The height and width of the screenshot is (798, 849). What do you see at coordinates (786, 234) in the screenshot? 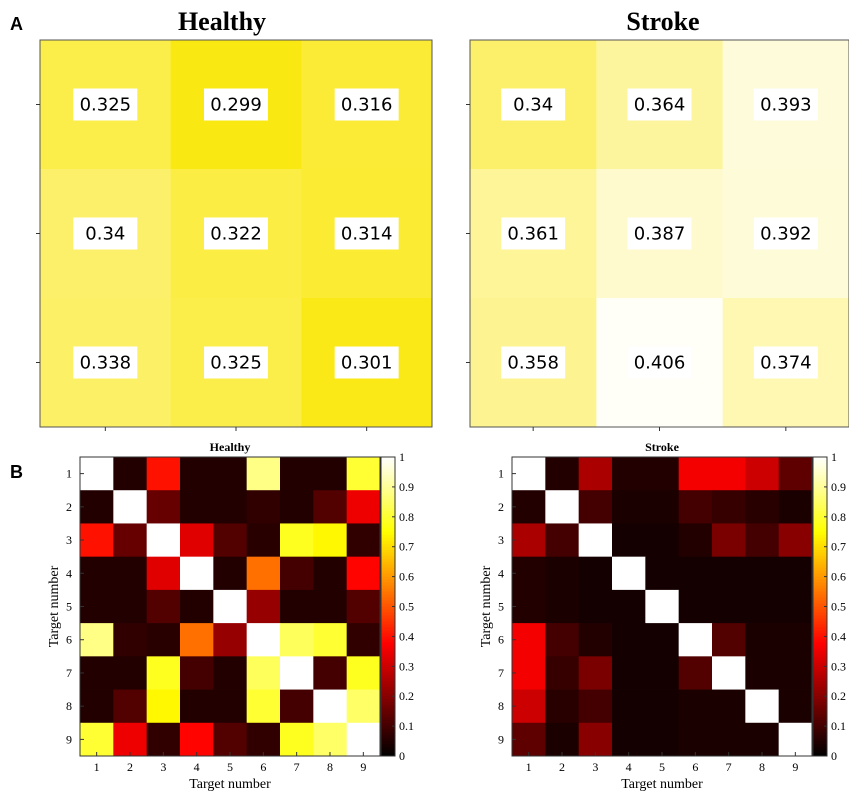
I see `cell-value-label: 0.392` at bounding box center [786, 234].